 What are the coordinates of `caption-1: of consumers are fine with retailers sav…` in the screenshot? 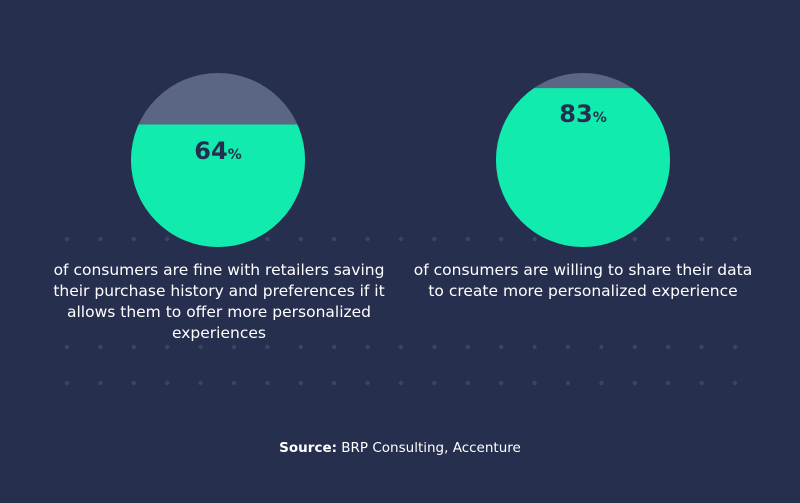 It's located at (219, 301).